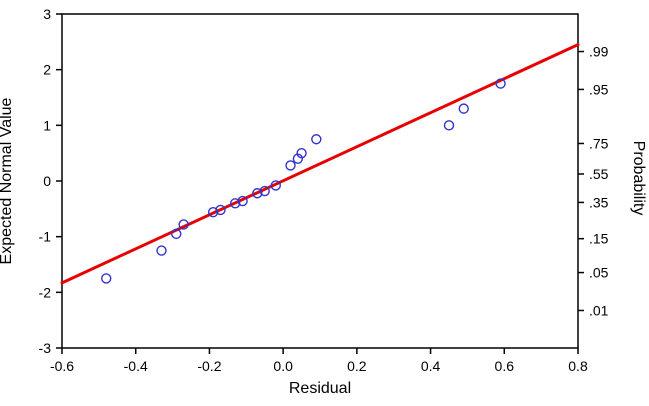  Describe the element at coordinates (62, 366) in the screenshot. I see `x-tick-label: -0.6` at that location.